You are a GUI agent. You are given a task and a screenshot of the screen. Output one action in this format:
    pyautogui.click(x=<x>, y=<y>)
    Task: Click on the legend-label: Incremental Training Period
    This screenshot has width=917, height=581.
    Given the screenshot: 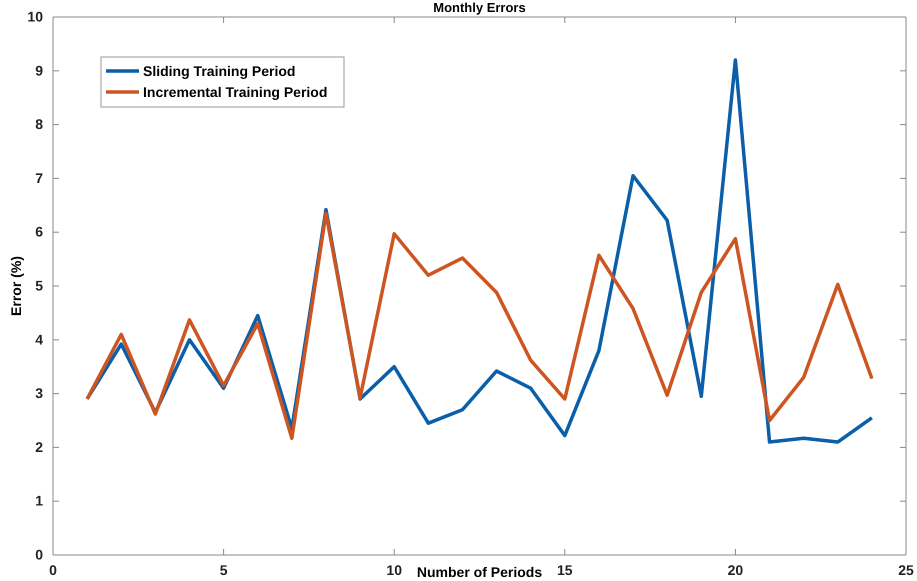 What is the action you would take?
    pyautogui.click(x=235, y=92)
    